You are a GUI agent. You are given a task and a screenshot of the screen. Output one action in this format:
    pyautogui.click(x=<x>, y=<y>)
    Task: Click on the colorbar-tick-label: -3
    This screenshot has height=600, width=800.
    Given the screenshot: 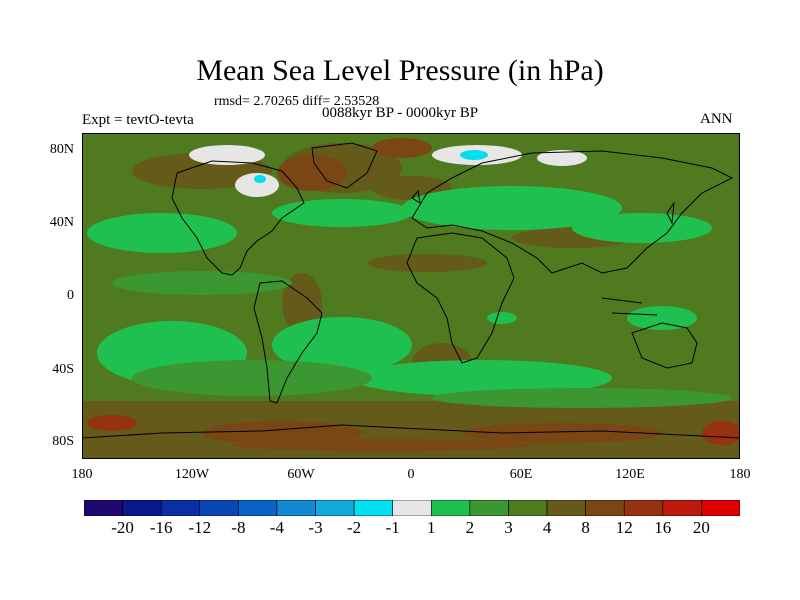 What is the action you would take?
    pyautogui.click(x=315, y=527)
    